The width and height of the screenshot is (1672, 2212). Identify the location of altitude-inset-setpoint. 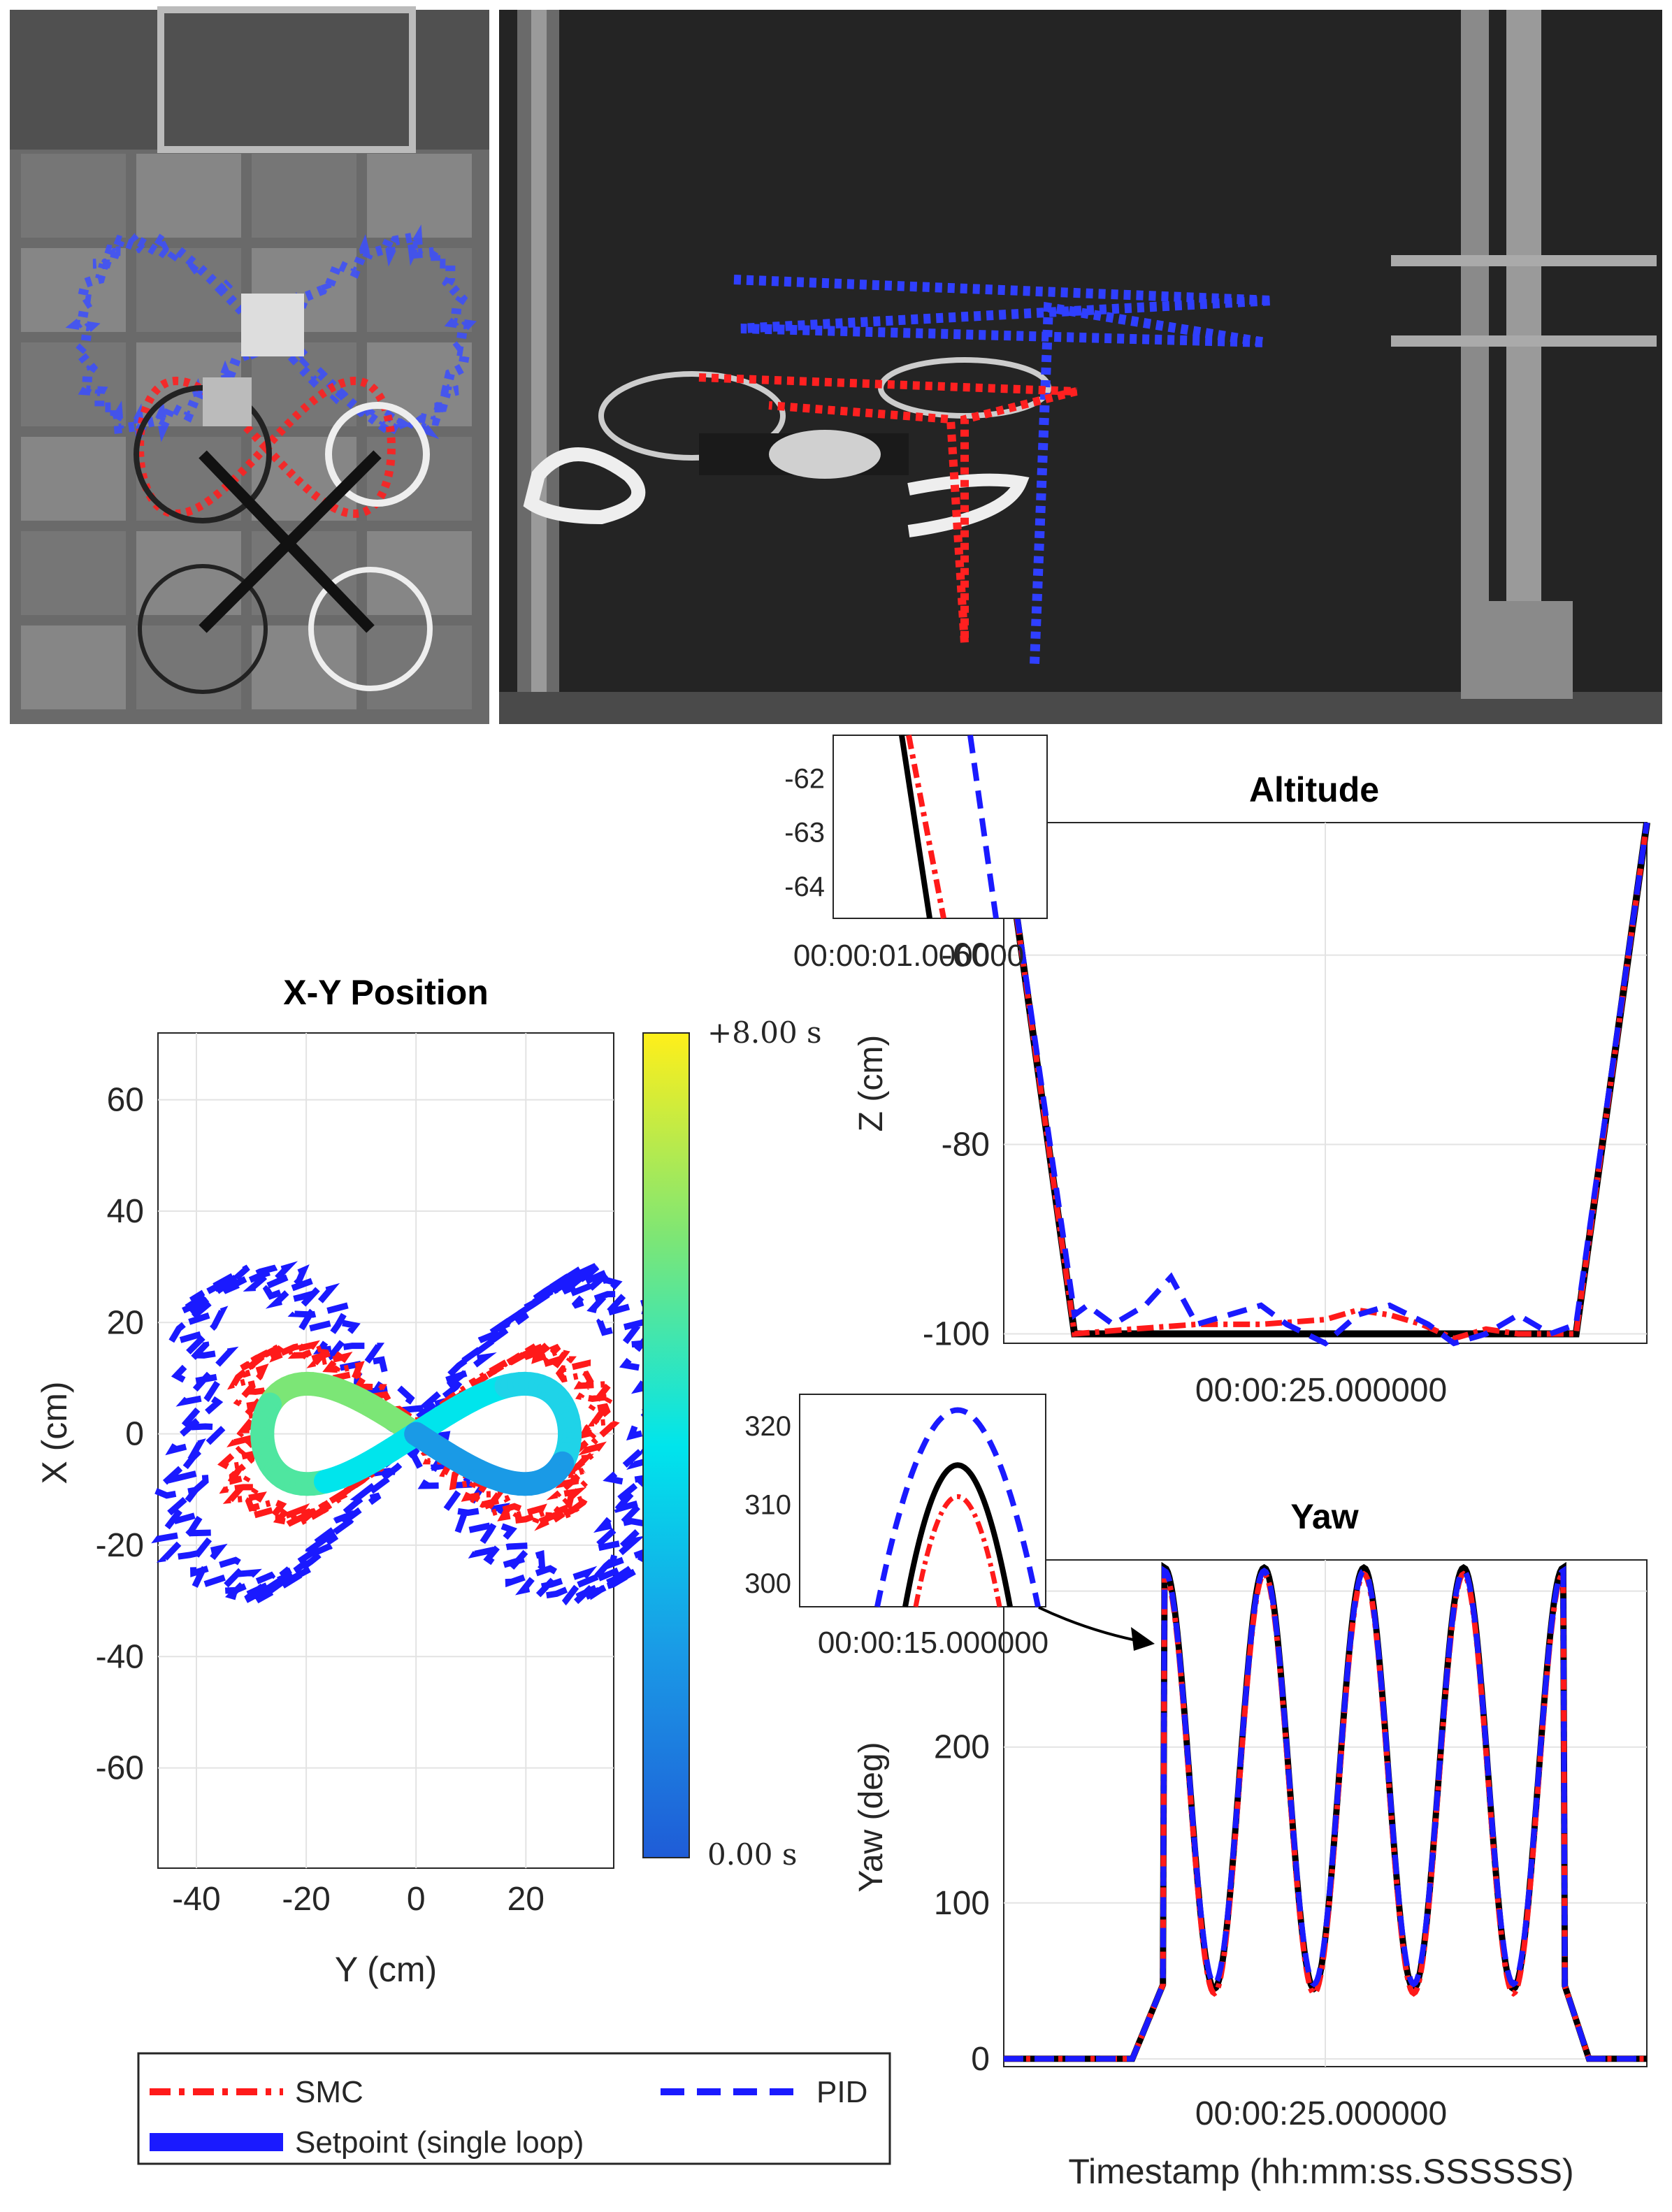
(915, 827).